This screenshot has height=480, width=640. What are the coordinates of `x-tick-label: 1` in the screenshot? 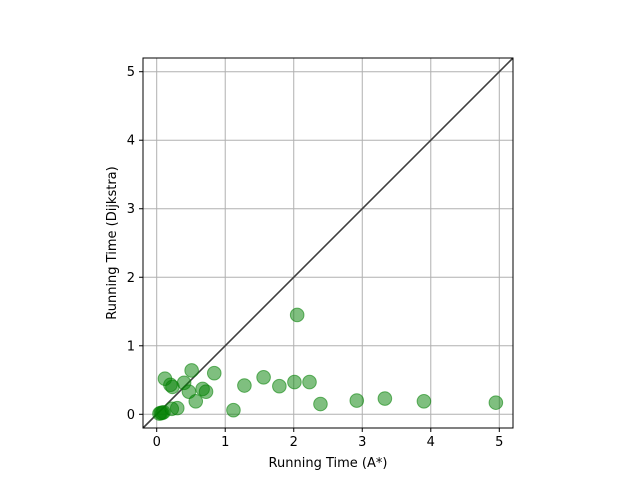 It's located at (225, 442).